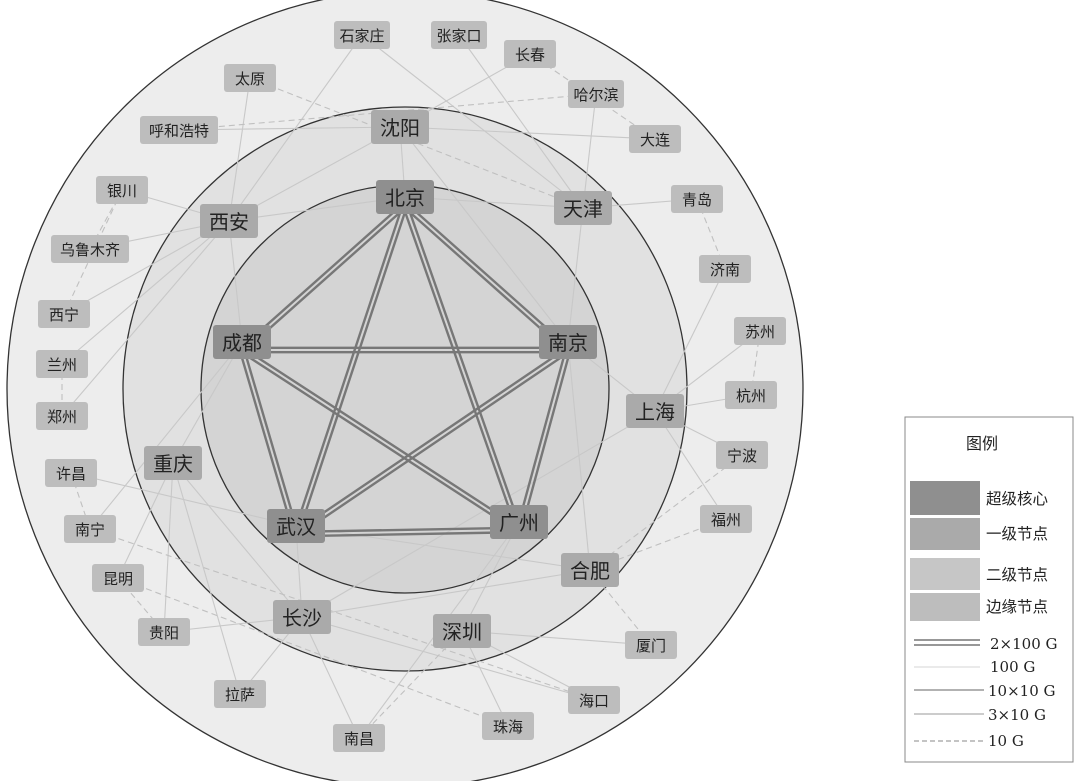 The height and width of the screenshot is (781, 1080). What do you see at coordinates (556, 638) in the screenshot?
I see `link-light-shenzhen-xiamen` at bounding box center [556, 638].